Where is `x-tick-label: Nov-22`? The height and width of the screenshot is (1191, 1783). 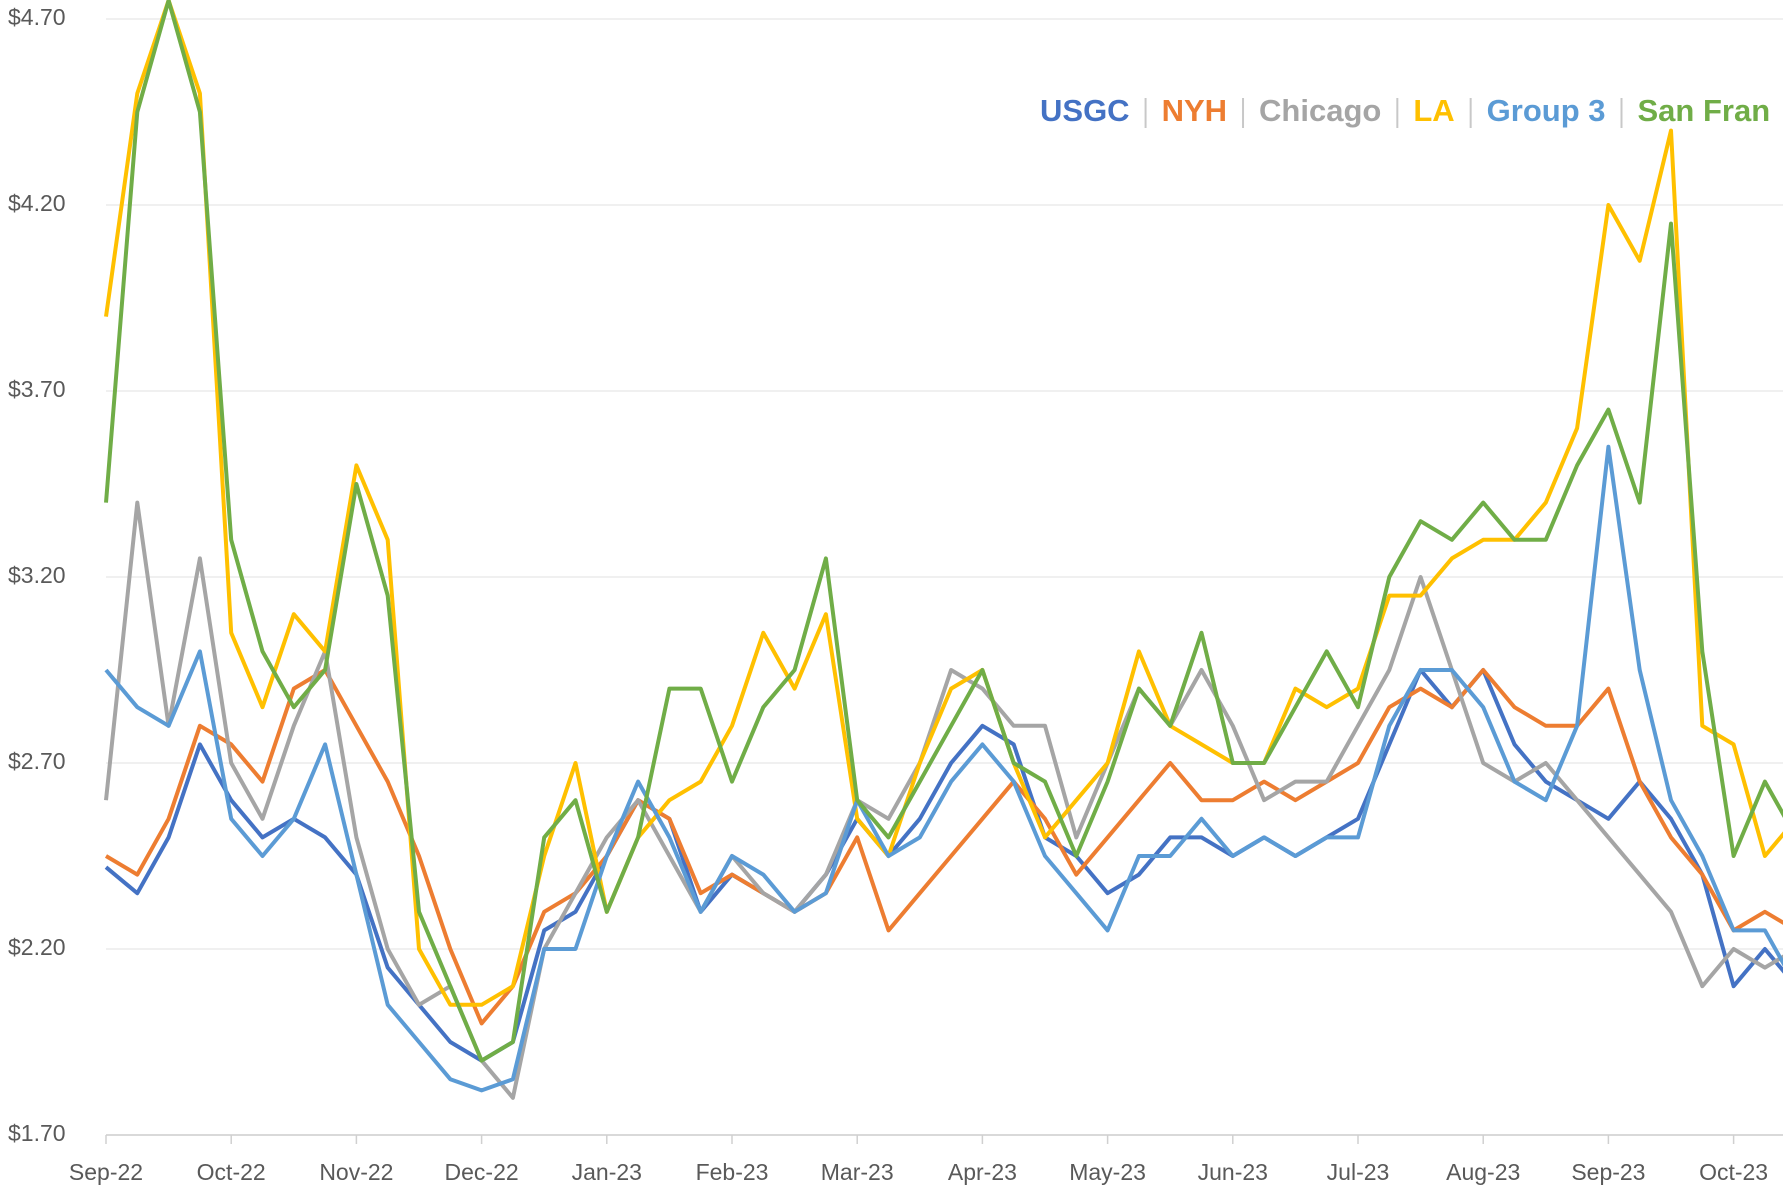
x-tick-label: Nov-22 is located at coordinates (356, 1172).